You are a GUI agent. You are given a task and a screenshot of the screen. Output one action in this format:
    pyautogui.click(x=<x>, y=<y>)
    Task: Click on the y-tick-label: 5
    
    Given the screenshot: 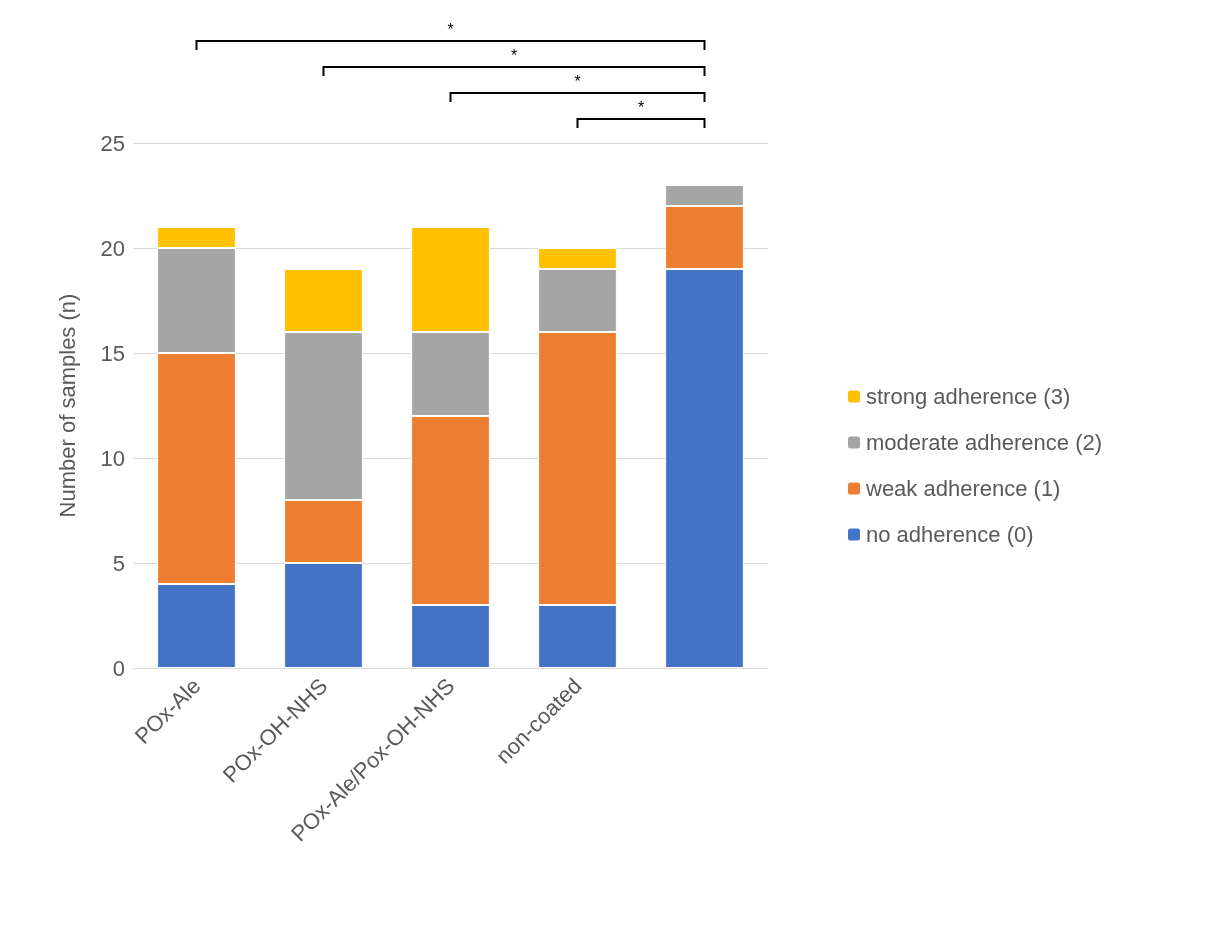 What is the action you would take?
    pyautogui.click(x=118, y=563)
    